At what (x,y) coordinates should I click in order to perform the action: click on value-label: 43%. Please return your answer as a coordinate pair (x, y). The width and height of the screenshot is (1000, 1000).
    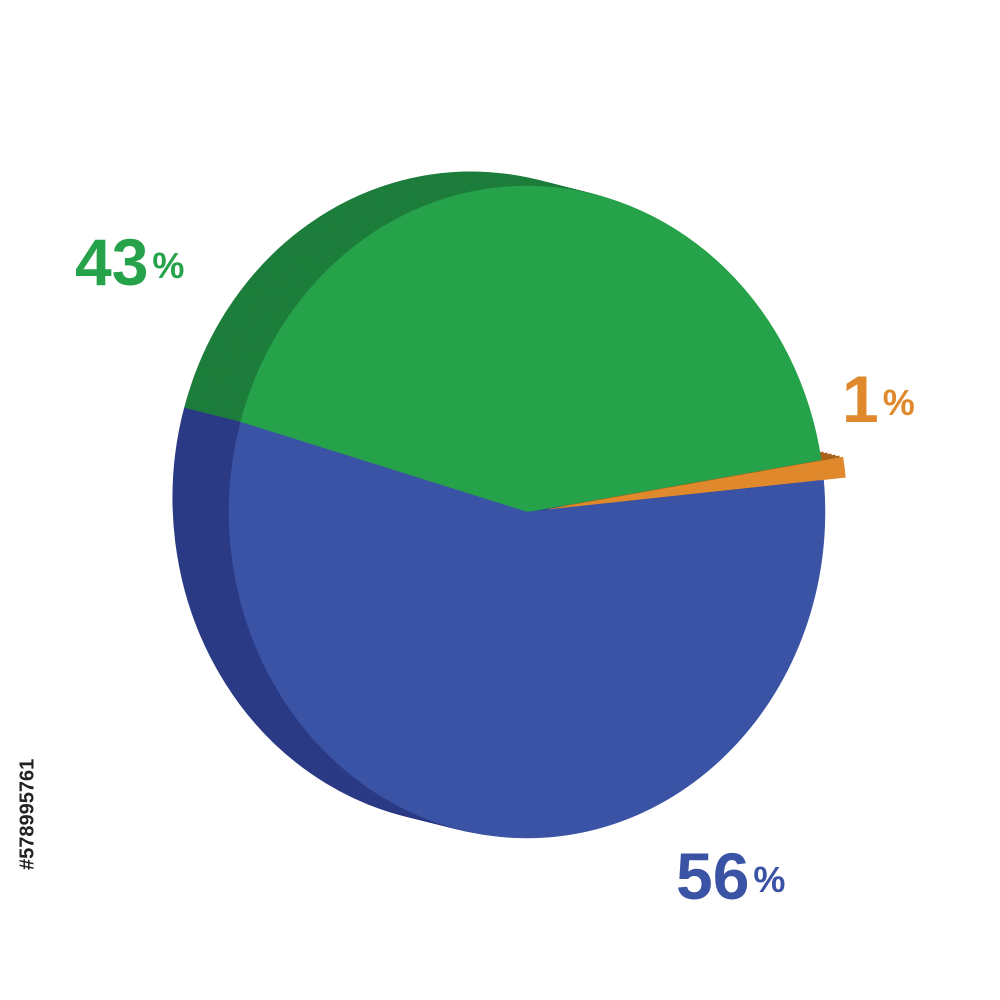
    Looking at the image, I should click on (129, 262).